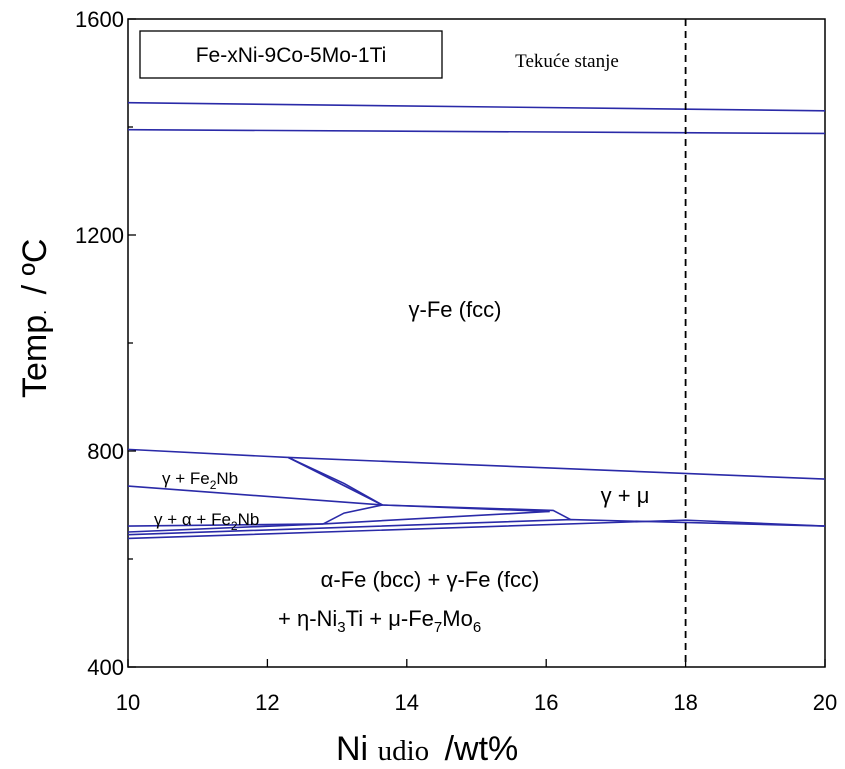  What do you see at coordinates (457, 618) in the screenshot?
I see `annotation-low2-c: Mo` at bounding box center [457, 618].